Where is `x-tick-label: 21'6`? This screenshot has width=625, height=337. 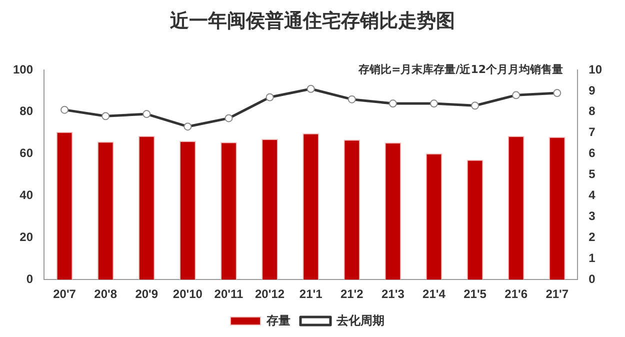
x-tick-label: 21'6 is located at coordinates (516, 294).